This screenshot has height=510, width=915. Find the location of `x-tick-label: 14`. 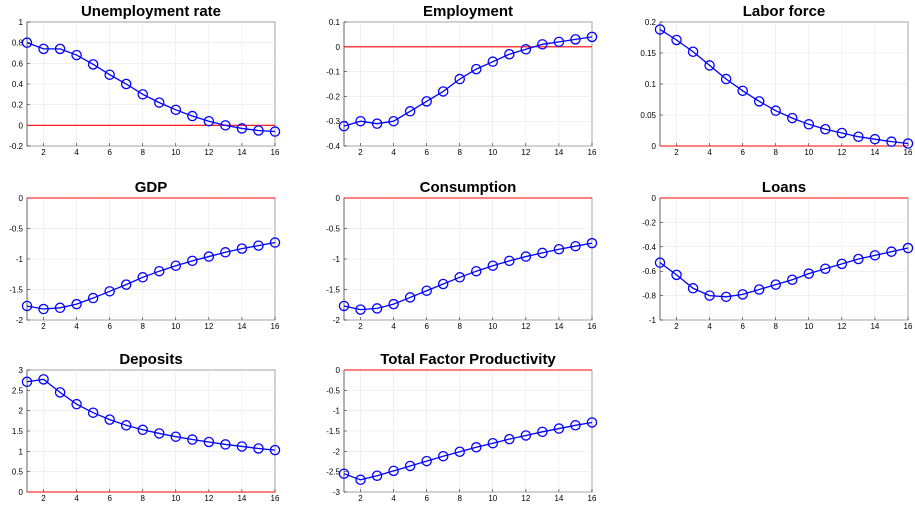

x-tick-label: 14 is located at coordinates (241, 152).